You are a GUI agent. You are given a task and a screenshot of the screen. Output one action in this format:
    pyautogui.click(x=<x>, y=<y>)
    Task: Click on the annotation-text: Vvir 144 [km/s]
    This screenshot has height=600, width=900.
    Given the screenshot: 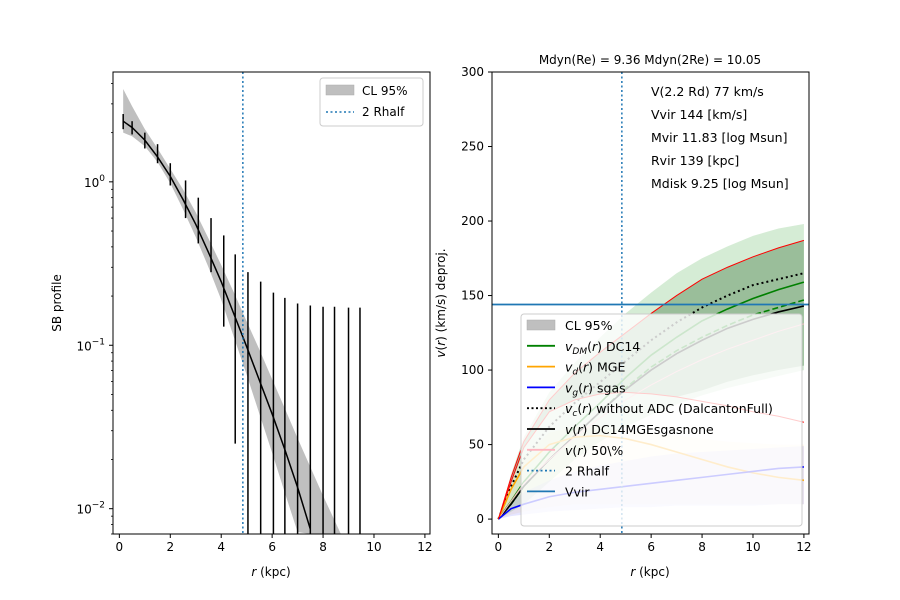 What is the action you would take?
    pyautogui.click(x=699, y=114)
    